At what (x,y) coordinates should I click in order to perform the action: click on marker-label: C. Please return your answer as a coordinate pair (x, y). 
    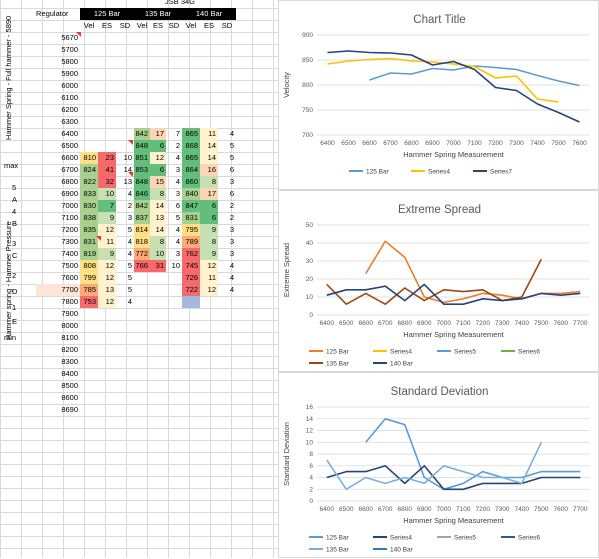
    Looking at the image, I should click on (15, 255).